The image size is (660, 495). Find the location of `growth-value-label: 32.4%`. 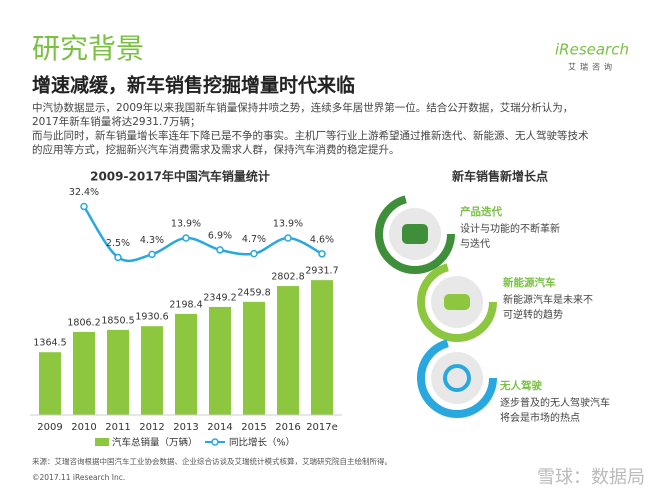

growth-value-label: 32.4% is located at coordinates (84, 192).